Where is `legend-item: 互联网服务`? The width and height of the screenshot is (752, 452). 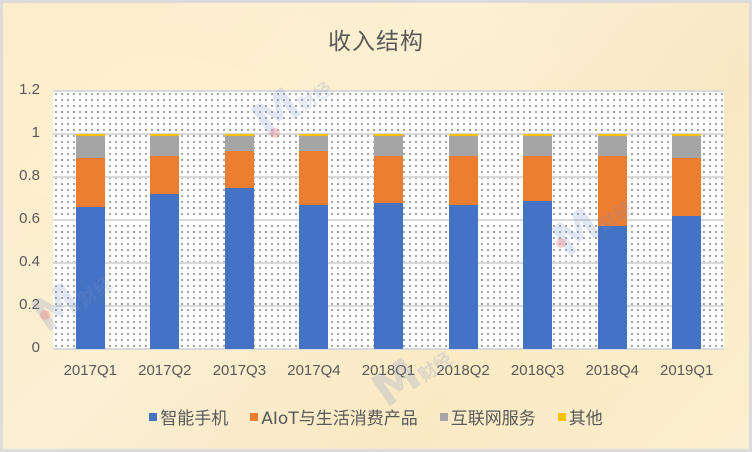 legend-item: 互联网服务 is located at coordinates (487, 416).